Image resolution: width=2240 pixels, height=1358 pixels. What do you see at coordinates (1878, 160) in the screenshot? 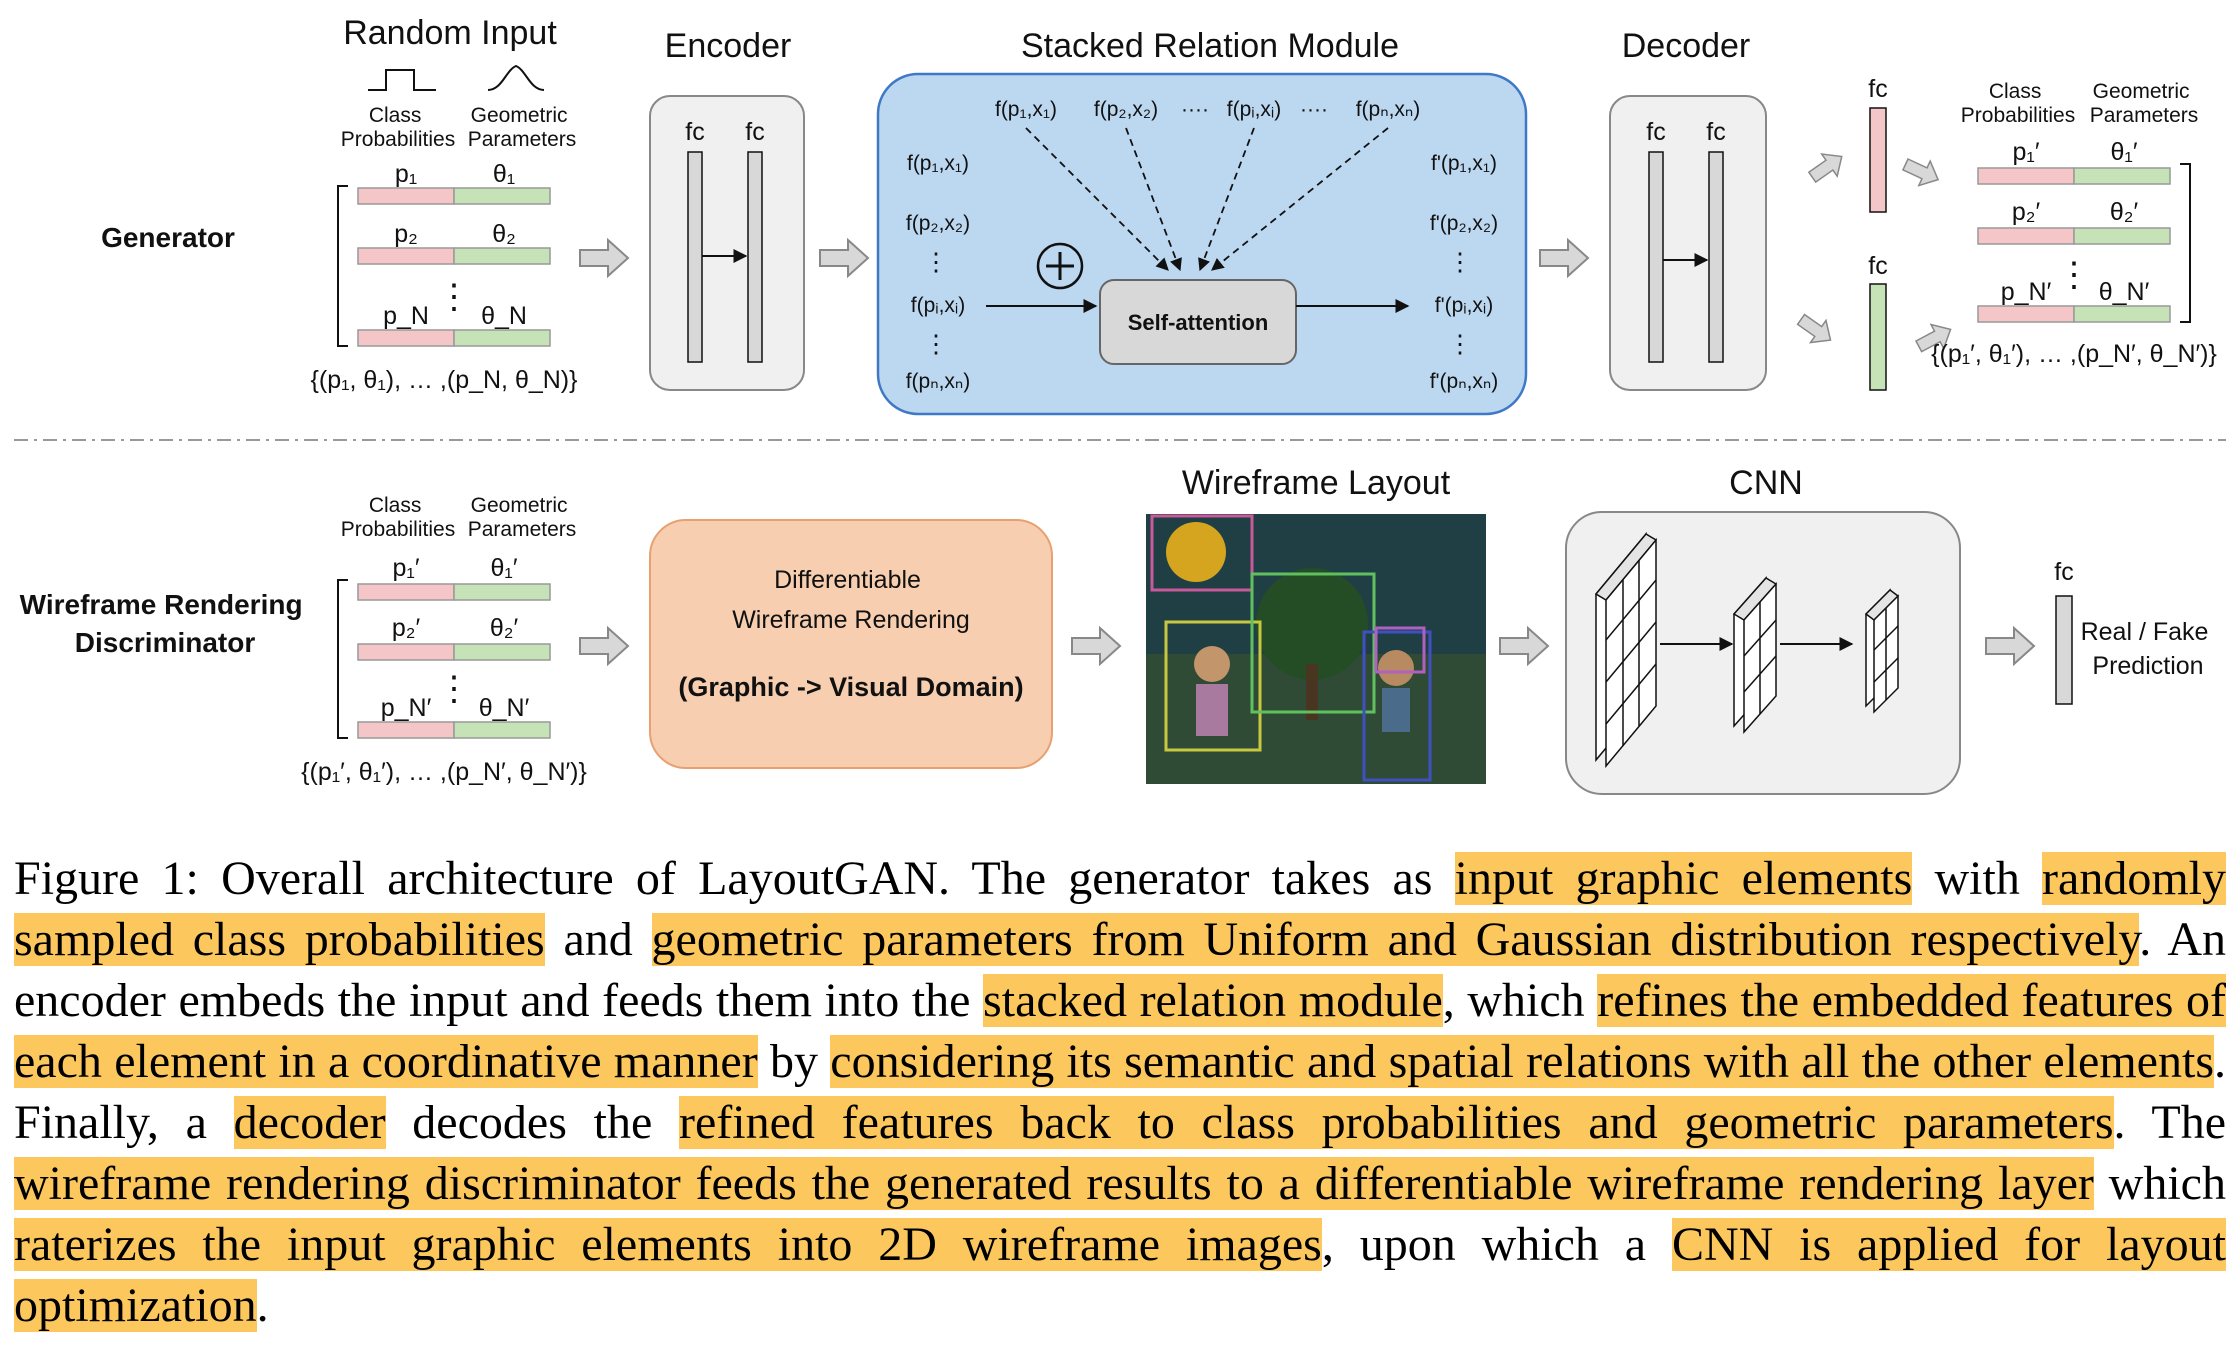
I see `class-fc-layer` at bounding box center [1878, 160].